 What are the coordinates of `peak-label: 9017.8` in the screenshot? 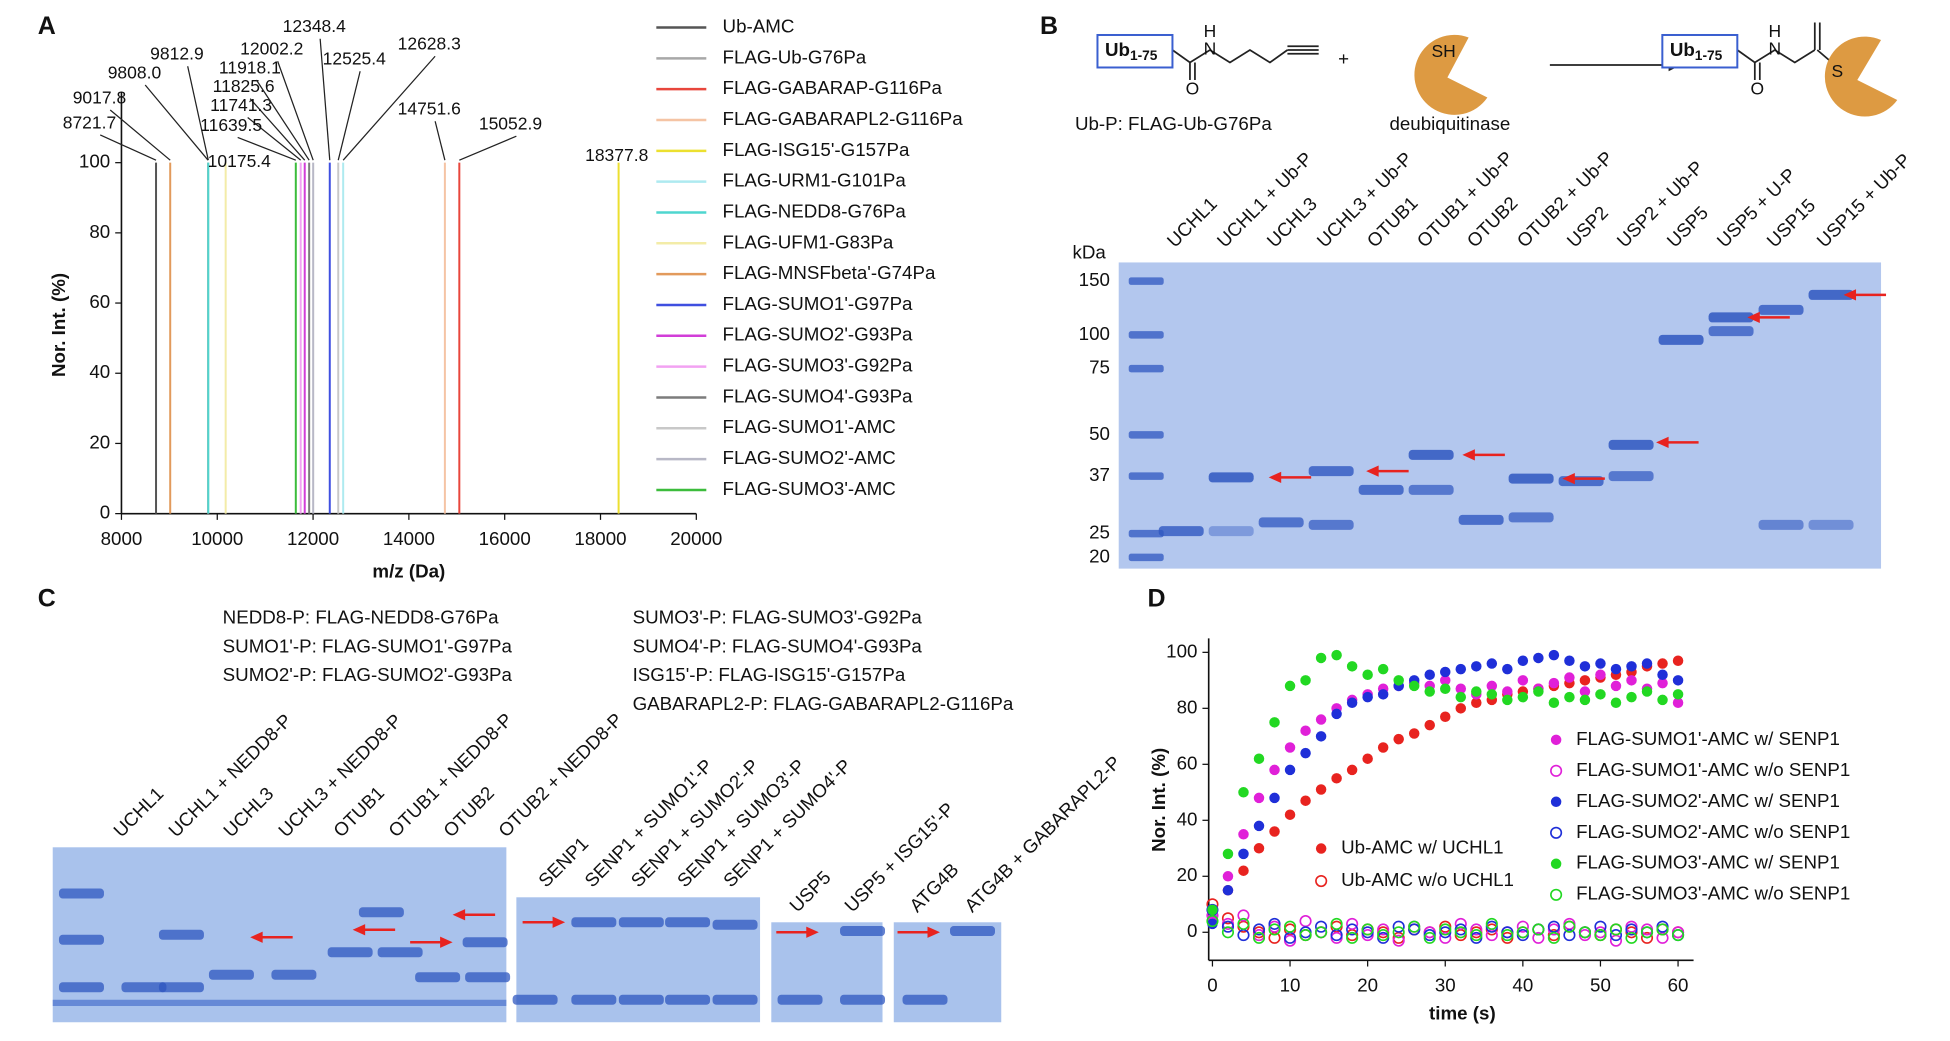 It's located at (99, 97).